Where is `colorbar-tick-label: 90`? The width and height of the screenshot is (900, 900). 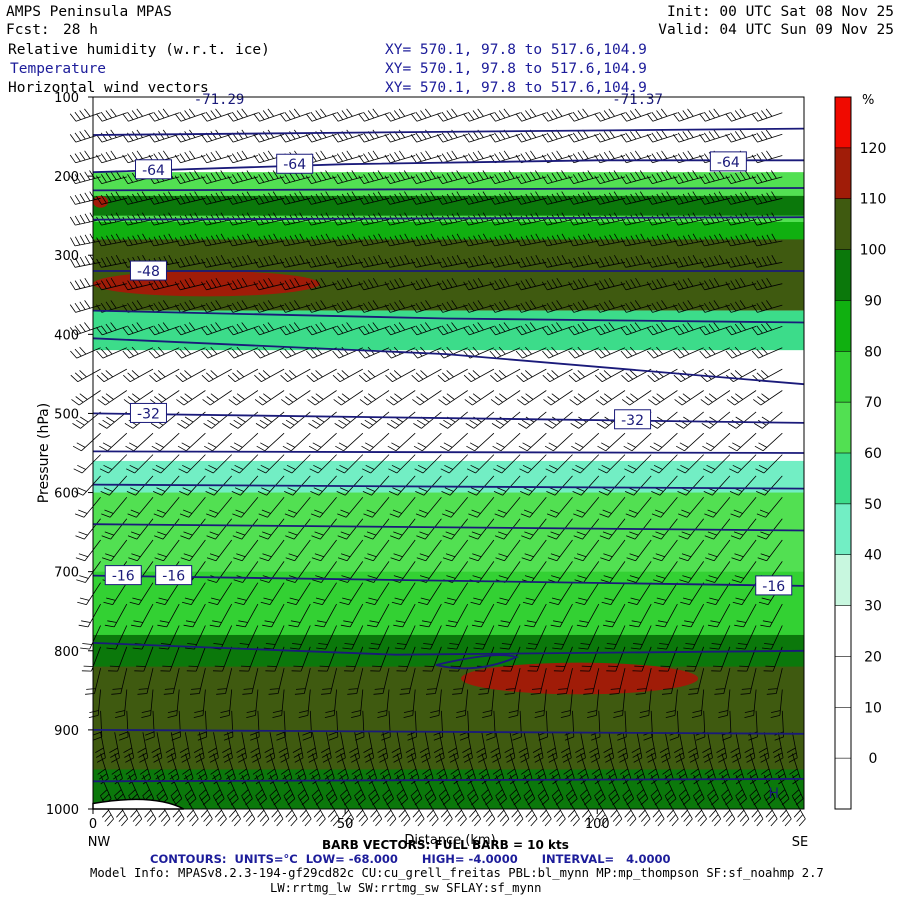
colorbar-tick-label: 90 is located at coordinates (873, 301).